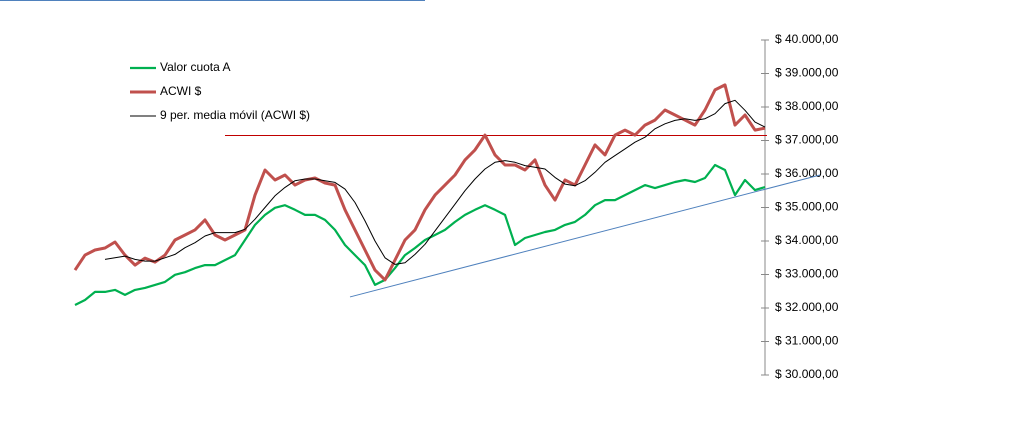 The image size is (1029, 429). What do you see at coordinates (235, 115) in the screenshot?
I see `legend-label: 9 per. media móvil (ACWI $)` at bounding box center [235, 115].